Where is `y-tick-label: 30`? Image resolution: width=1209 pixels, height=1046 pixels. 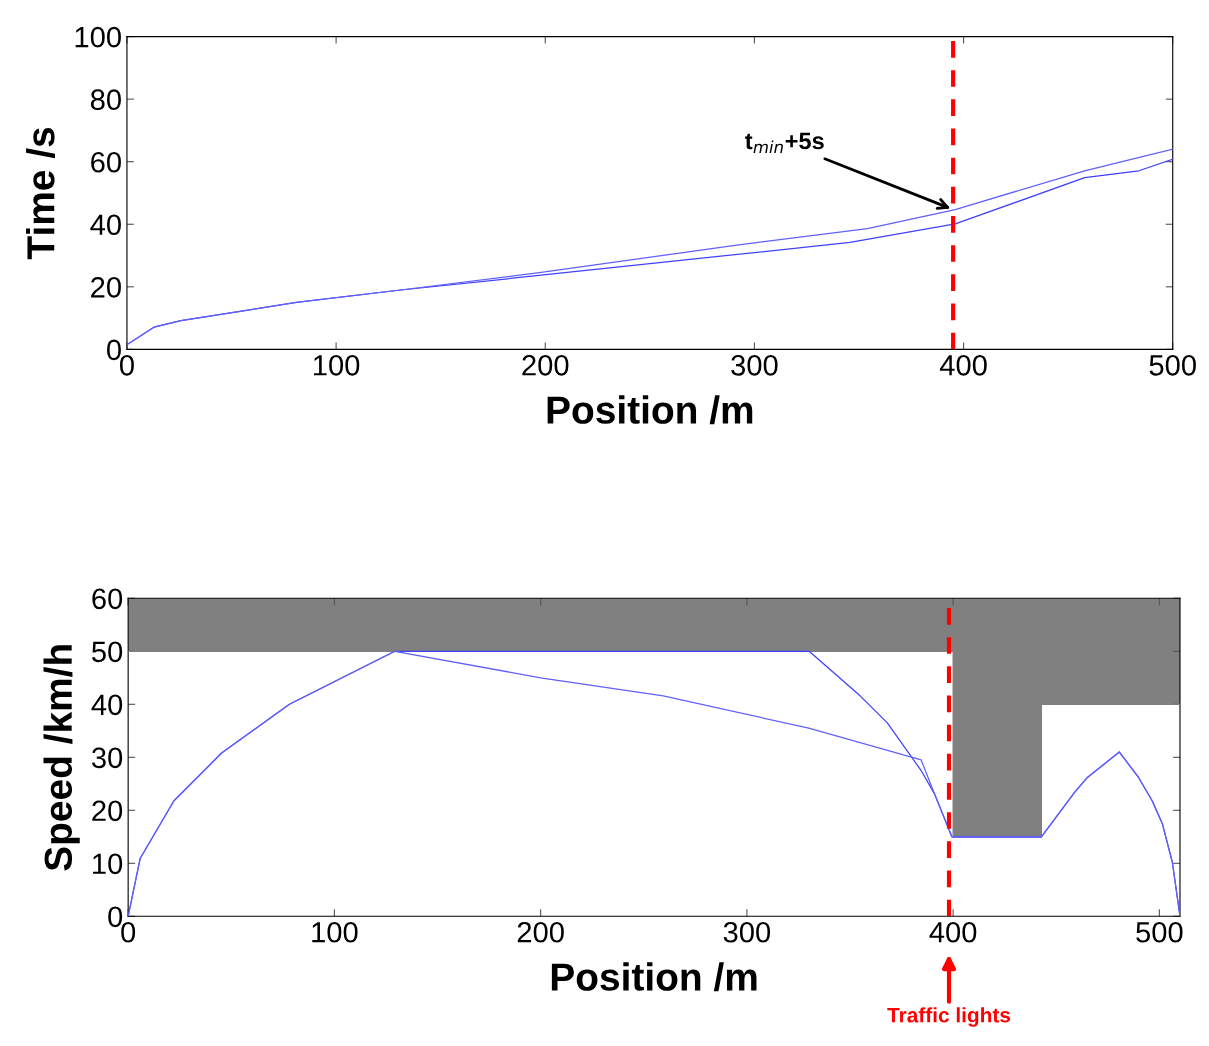
y-tick-label: 30 is located at coordinates (107, 758).